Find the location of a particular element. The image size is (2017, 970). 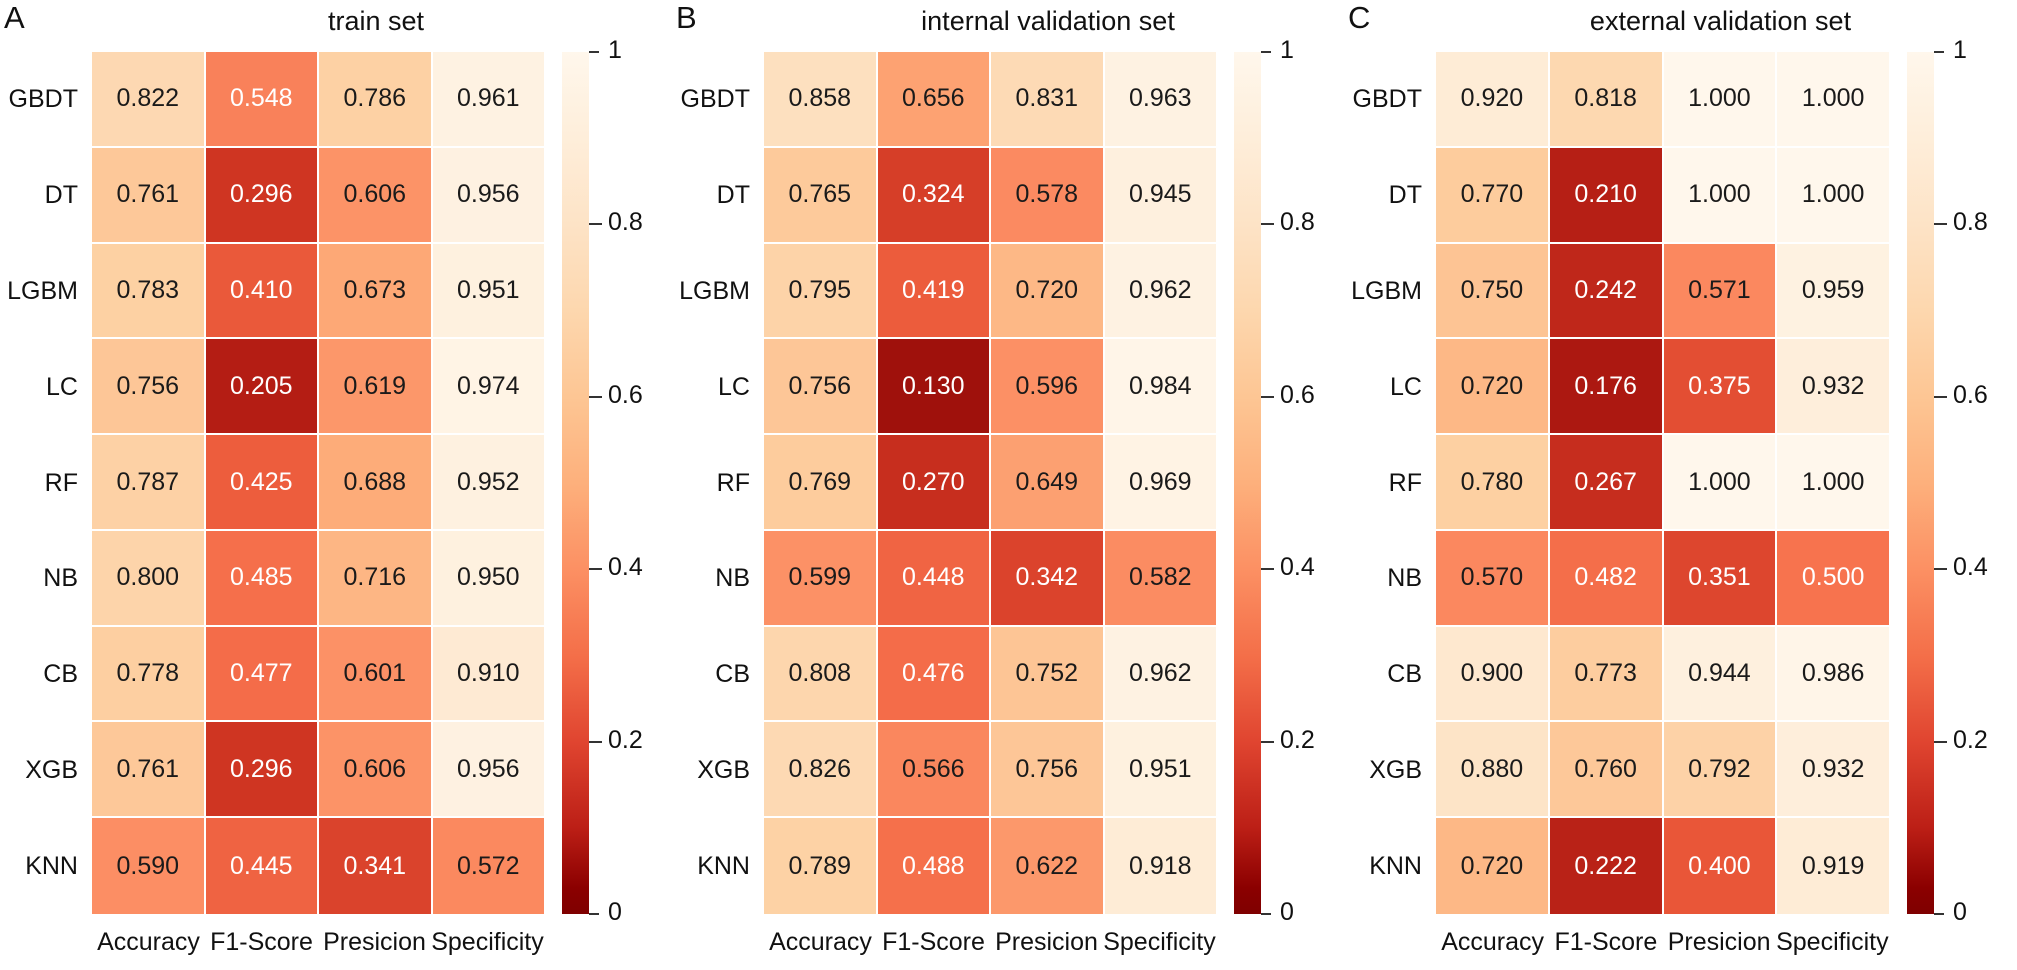

heatmap-cell: 0.858 is located at coordinates (821, 100).